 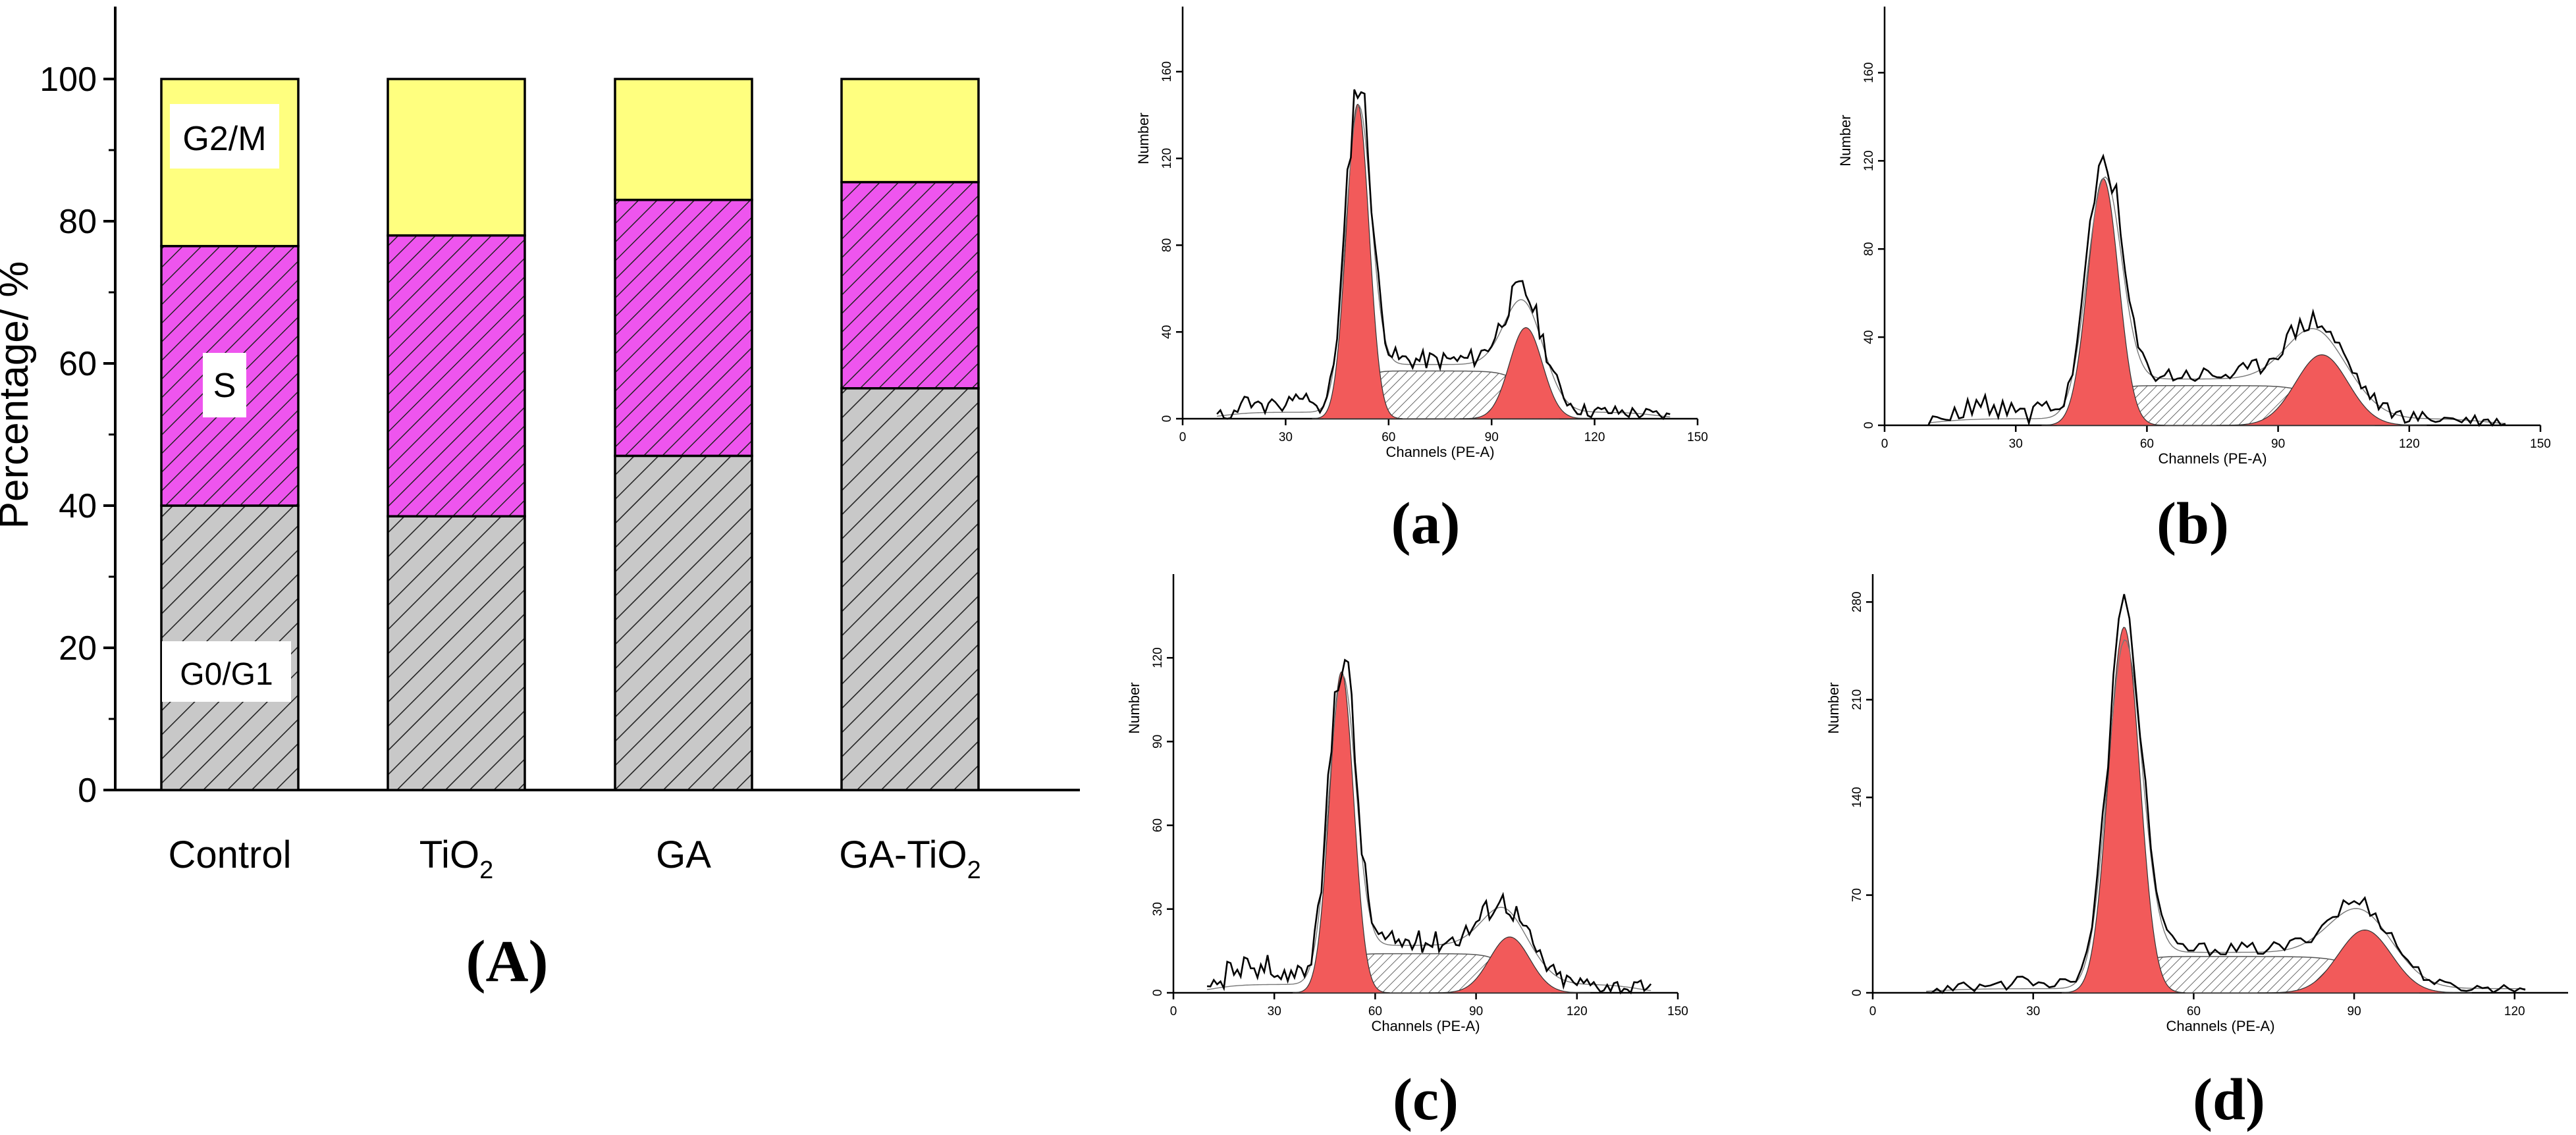 I want to click on y-tick-label: 210, so click(x=1857, y=699).